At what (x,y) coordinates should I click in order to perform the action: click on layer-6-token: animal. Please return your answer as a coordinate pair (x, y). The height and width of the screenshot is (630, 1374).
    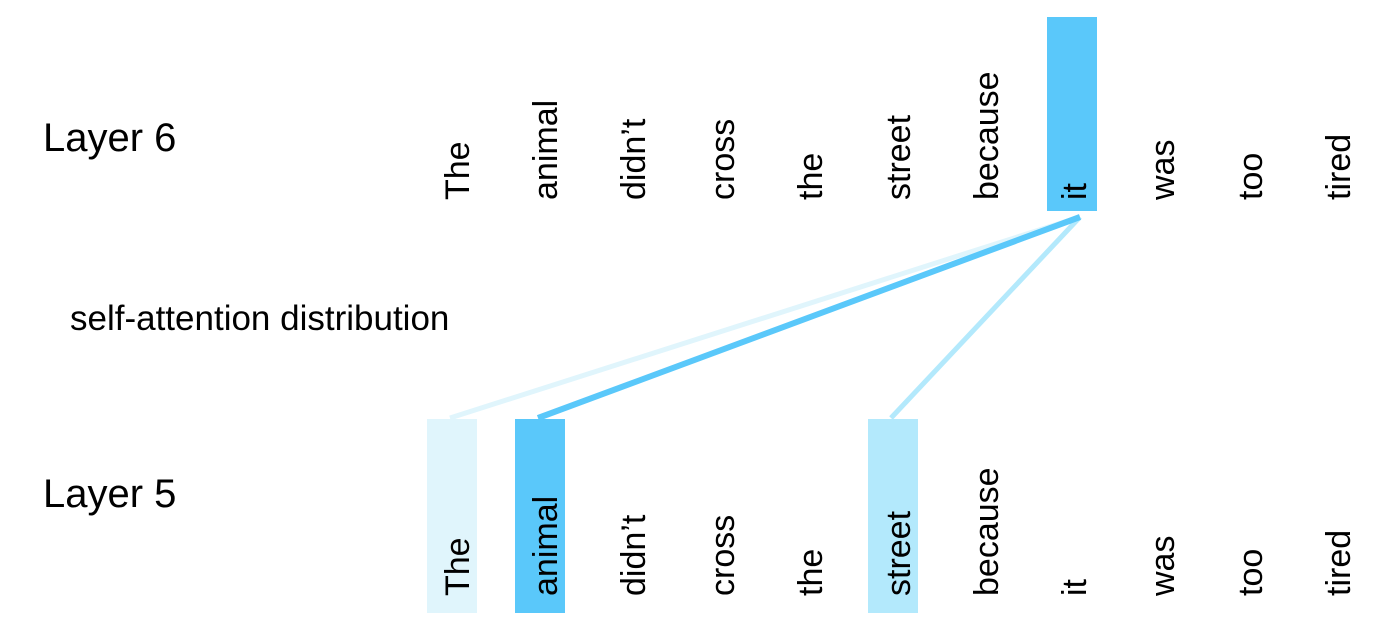
    Looking at the image, I should click on (546, 150).